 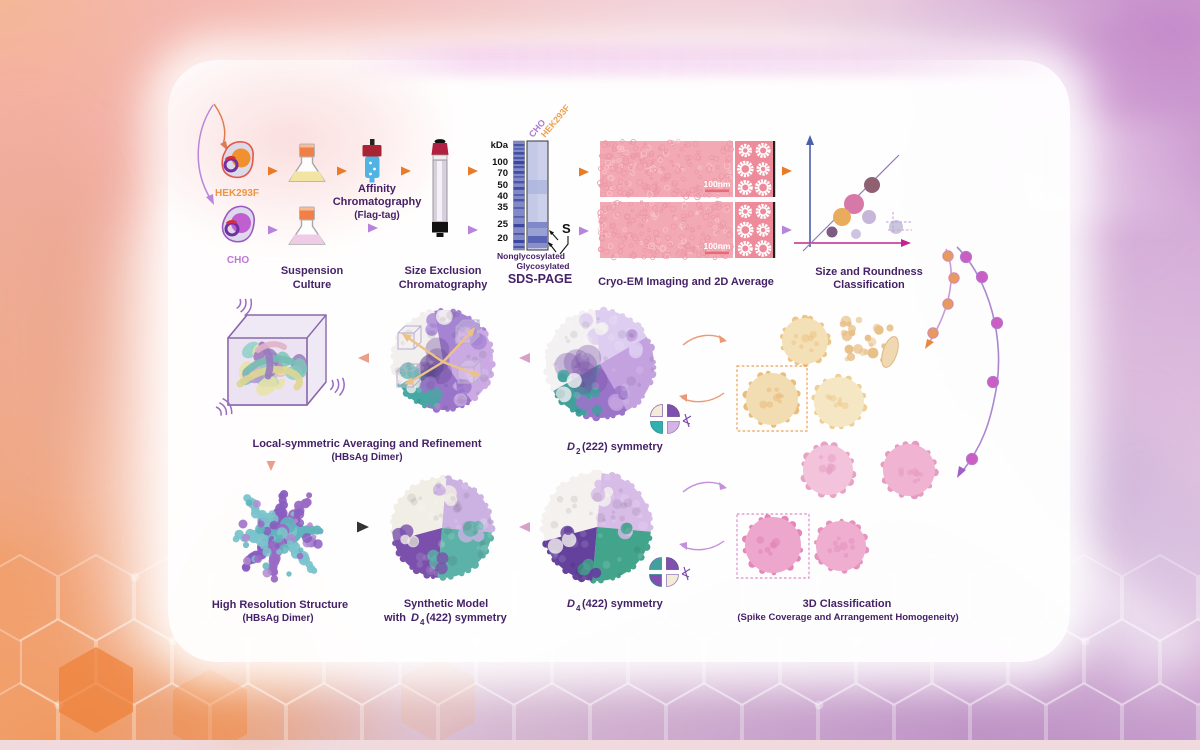 What do you see at coordinates (442, 271) in the screenshot?
I see `svg-text: Size Exclusion` at bounding box center [442, 271].